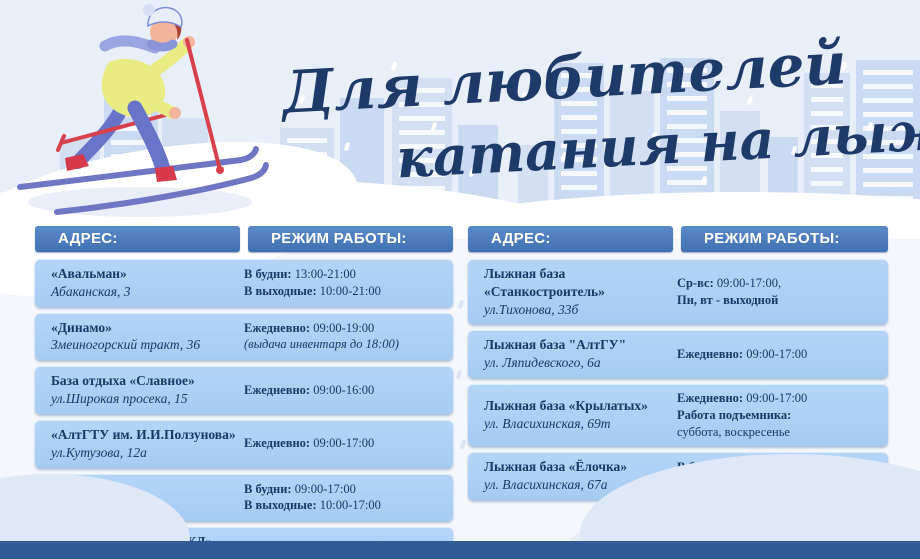  Describe the element at coordinates (733, 431) in the screenshot. I see `schedule-line: суббота, воскресенье` at that location.